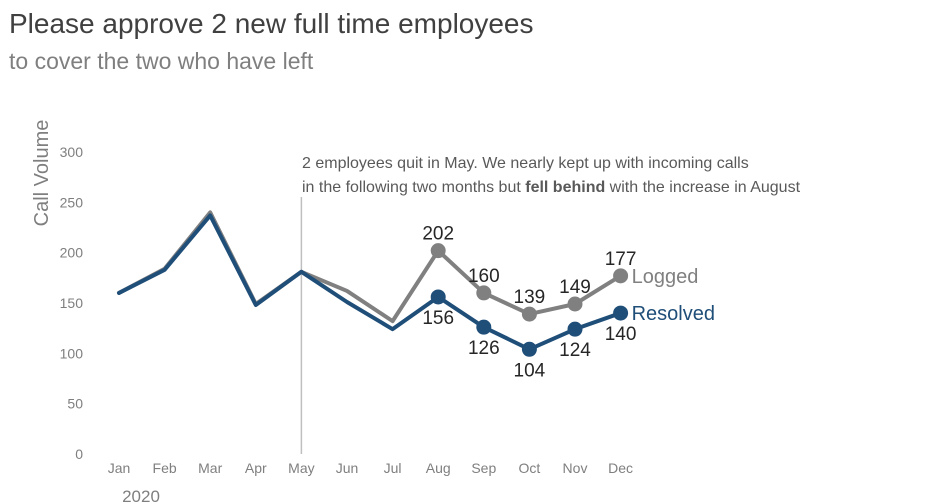  What do you see at coordinates (347, 468) in the screenshot?
I see `x-tick-label: Jun` at bounding box center [347, 468].